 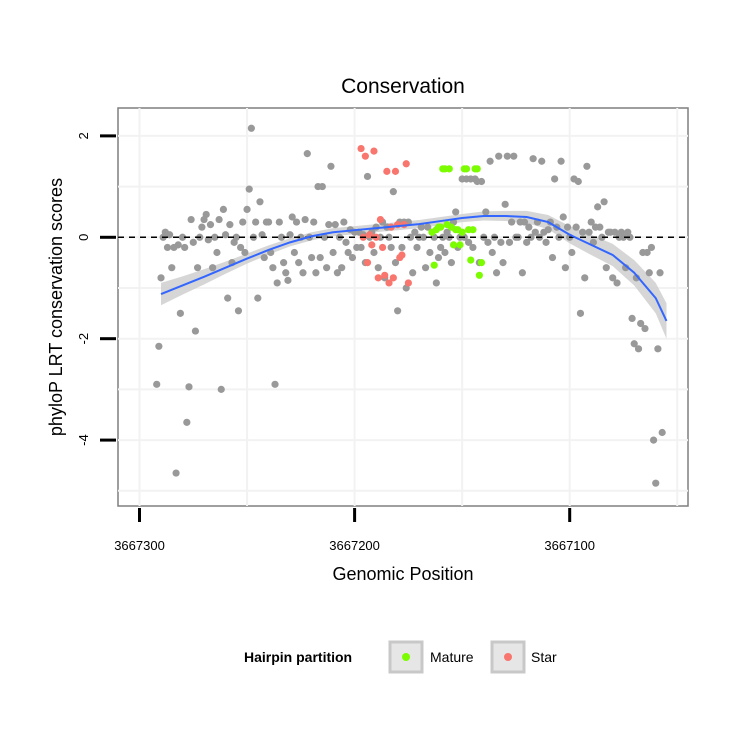 What do you see at coordinates (83, 237) in the screenshot?
I see `y-tick-label: 0` at bounding box center [83, 237].